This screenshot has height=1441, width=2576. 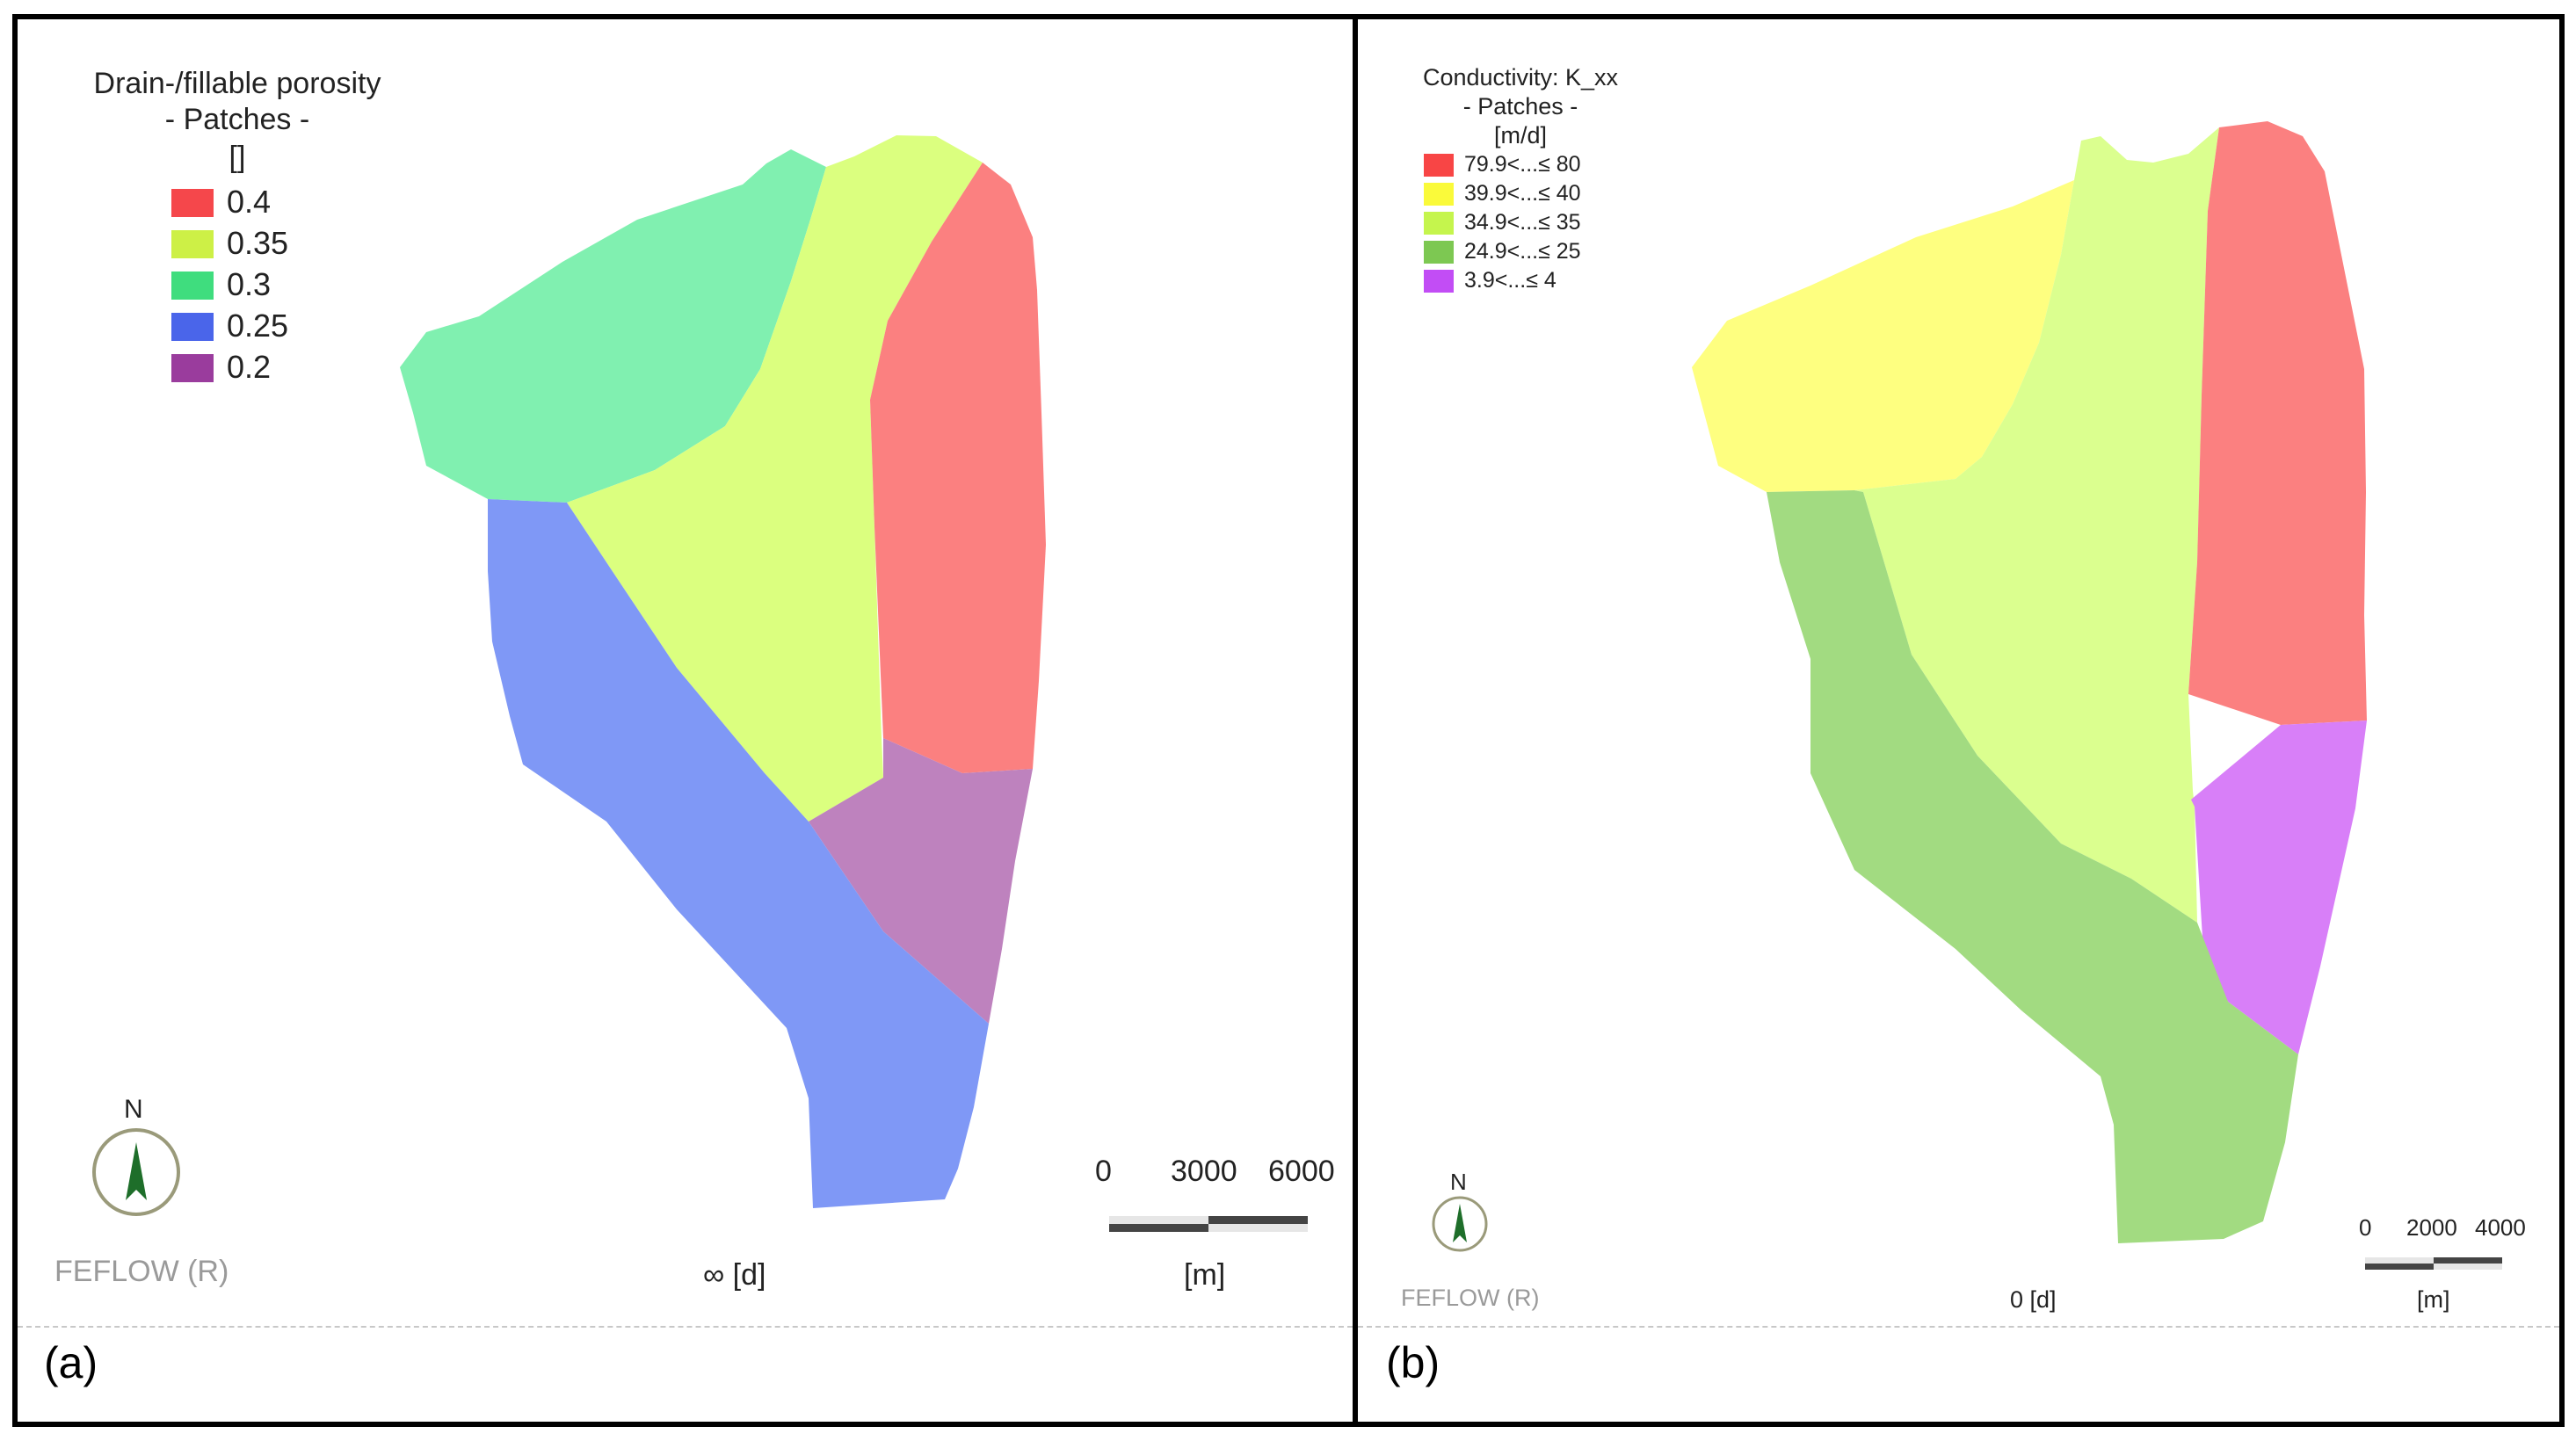 What do you see at coordinates (258, 326) in the screenshot?
I see `legend-label-0-25: 0.25` at bounding box center [258, 326].